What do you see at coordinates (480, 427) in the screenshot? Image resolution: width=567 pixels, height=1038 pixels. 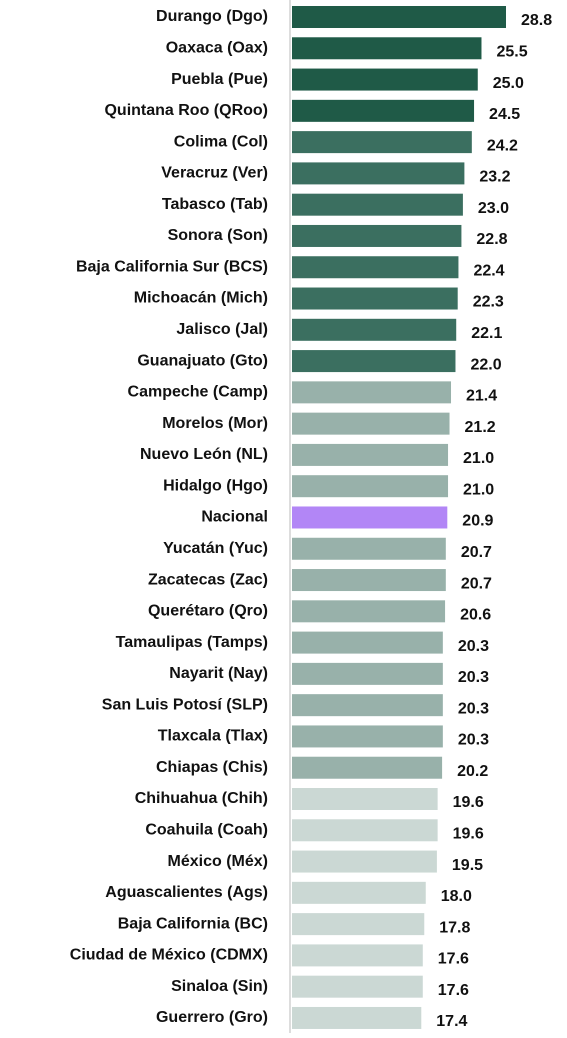 I see `value-label: 21.2` at bounding box center [480, 427].